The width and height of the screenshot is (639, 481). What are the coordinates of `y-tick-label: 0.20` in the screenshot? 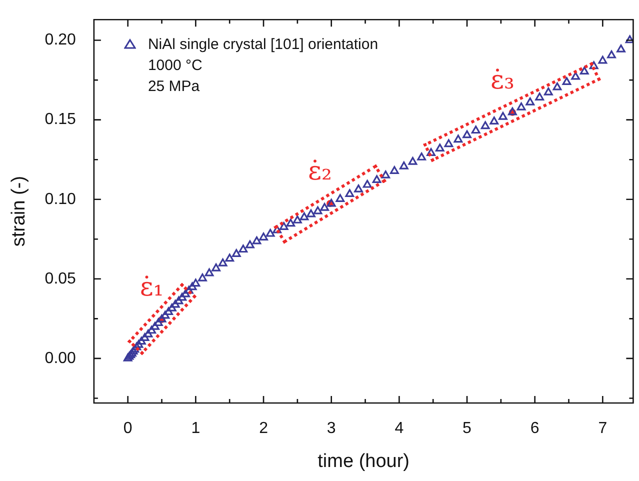 It's located at (60, 40).